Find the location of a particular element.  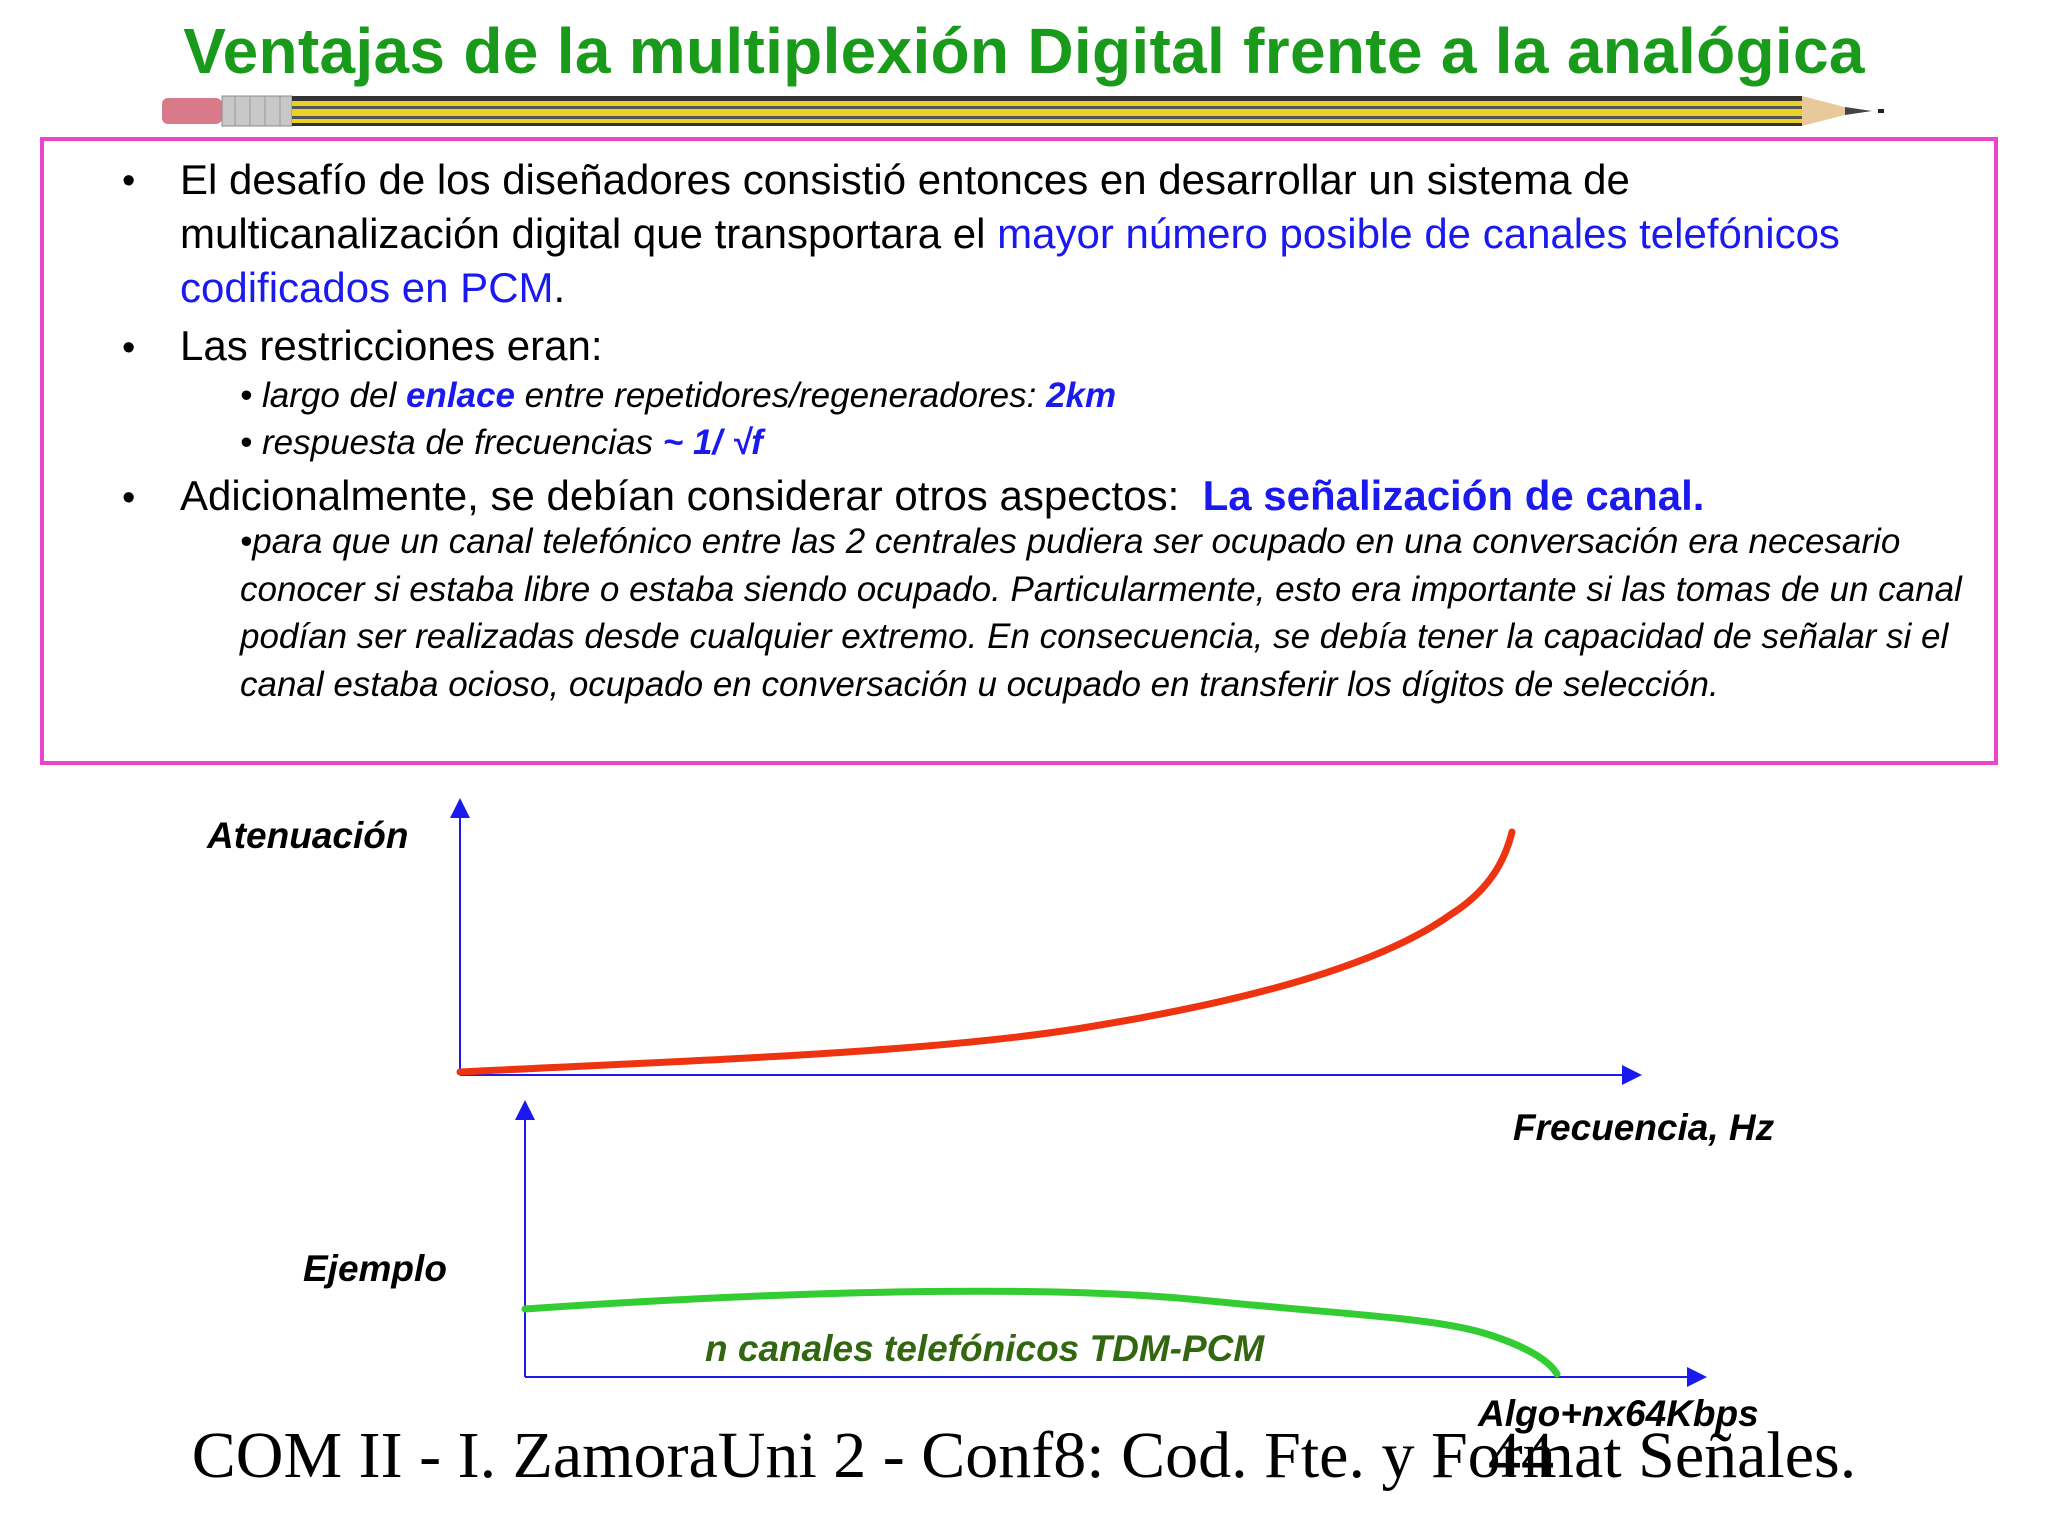

attenuation-curve is located at coordinates (986, 952).